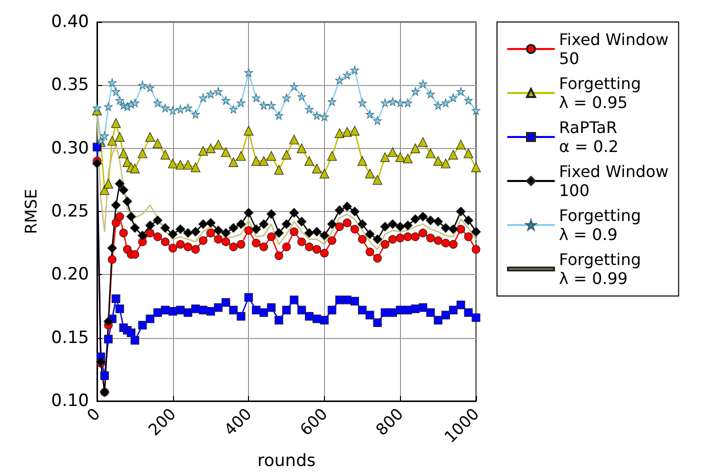  What do you see at coordinates (70, 401) in the screenshot?
I see `y-tick-label: 0.10` at bounding box center [70, 401].